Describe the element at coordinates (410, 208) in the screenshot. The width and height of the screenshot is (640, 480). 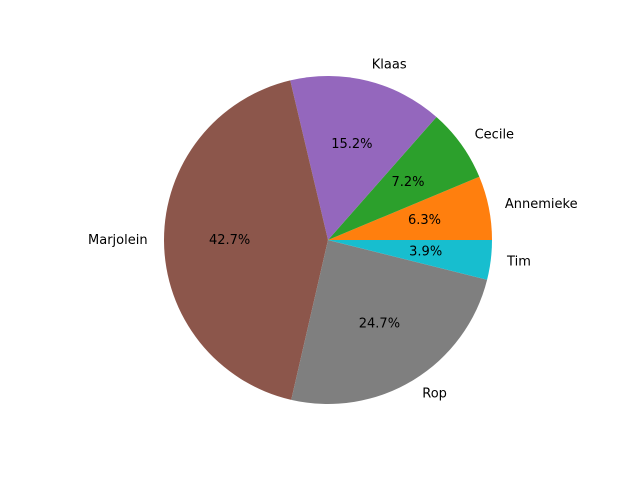
I see `pie-slice-annemieke` at that location.